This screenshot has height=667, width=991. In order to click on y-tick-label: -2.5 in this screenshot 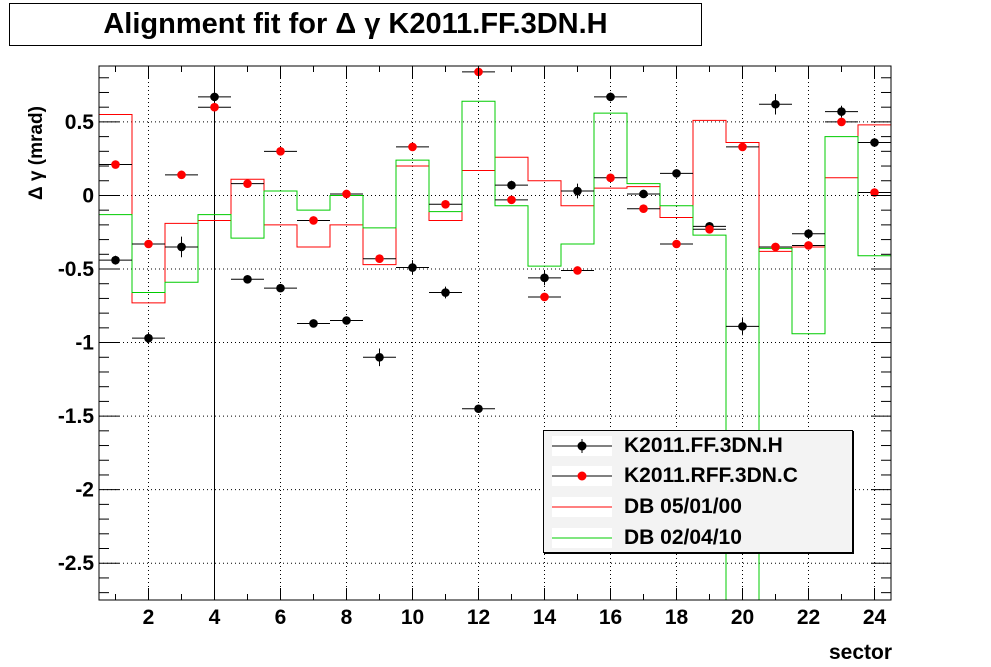, I will do `click(76, 563)`.